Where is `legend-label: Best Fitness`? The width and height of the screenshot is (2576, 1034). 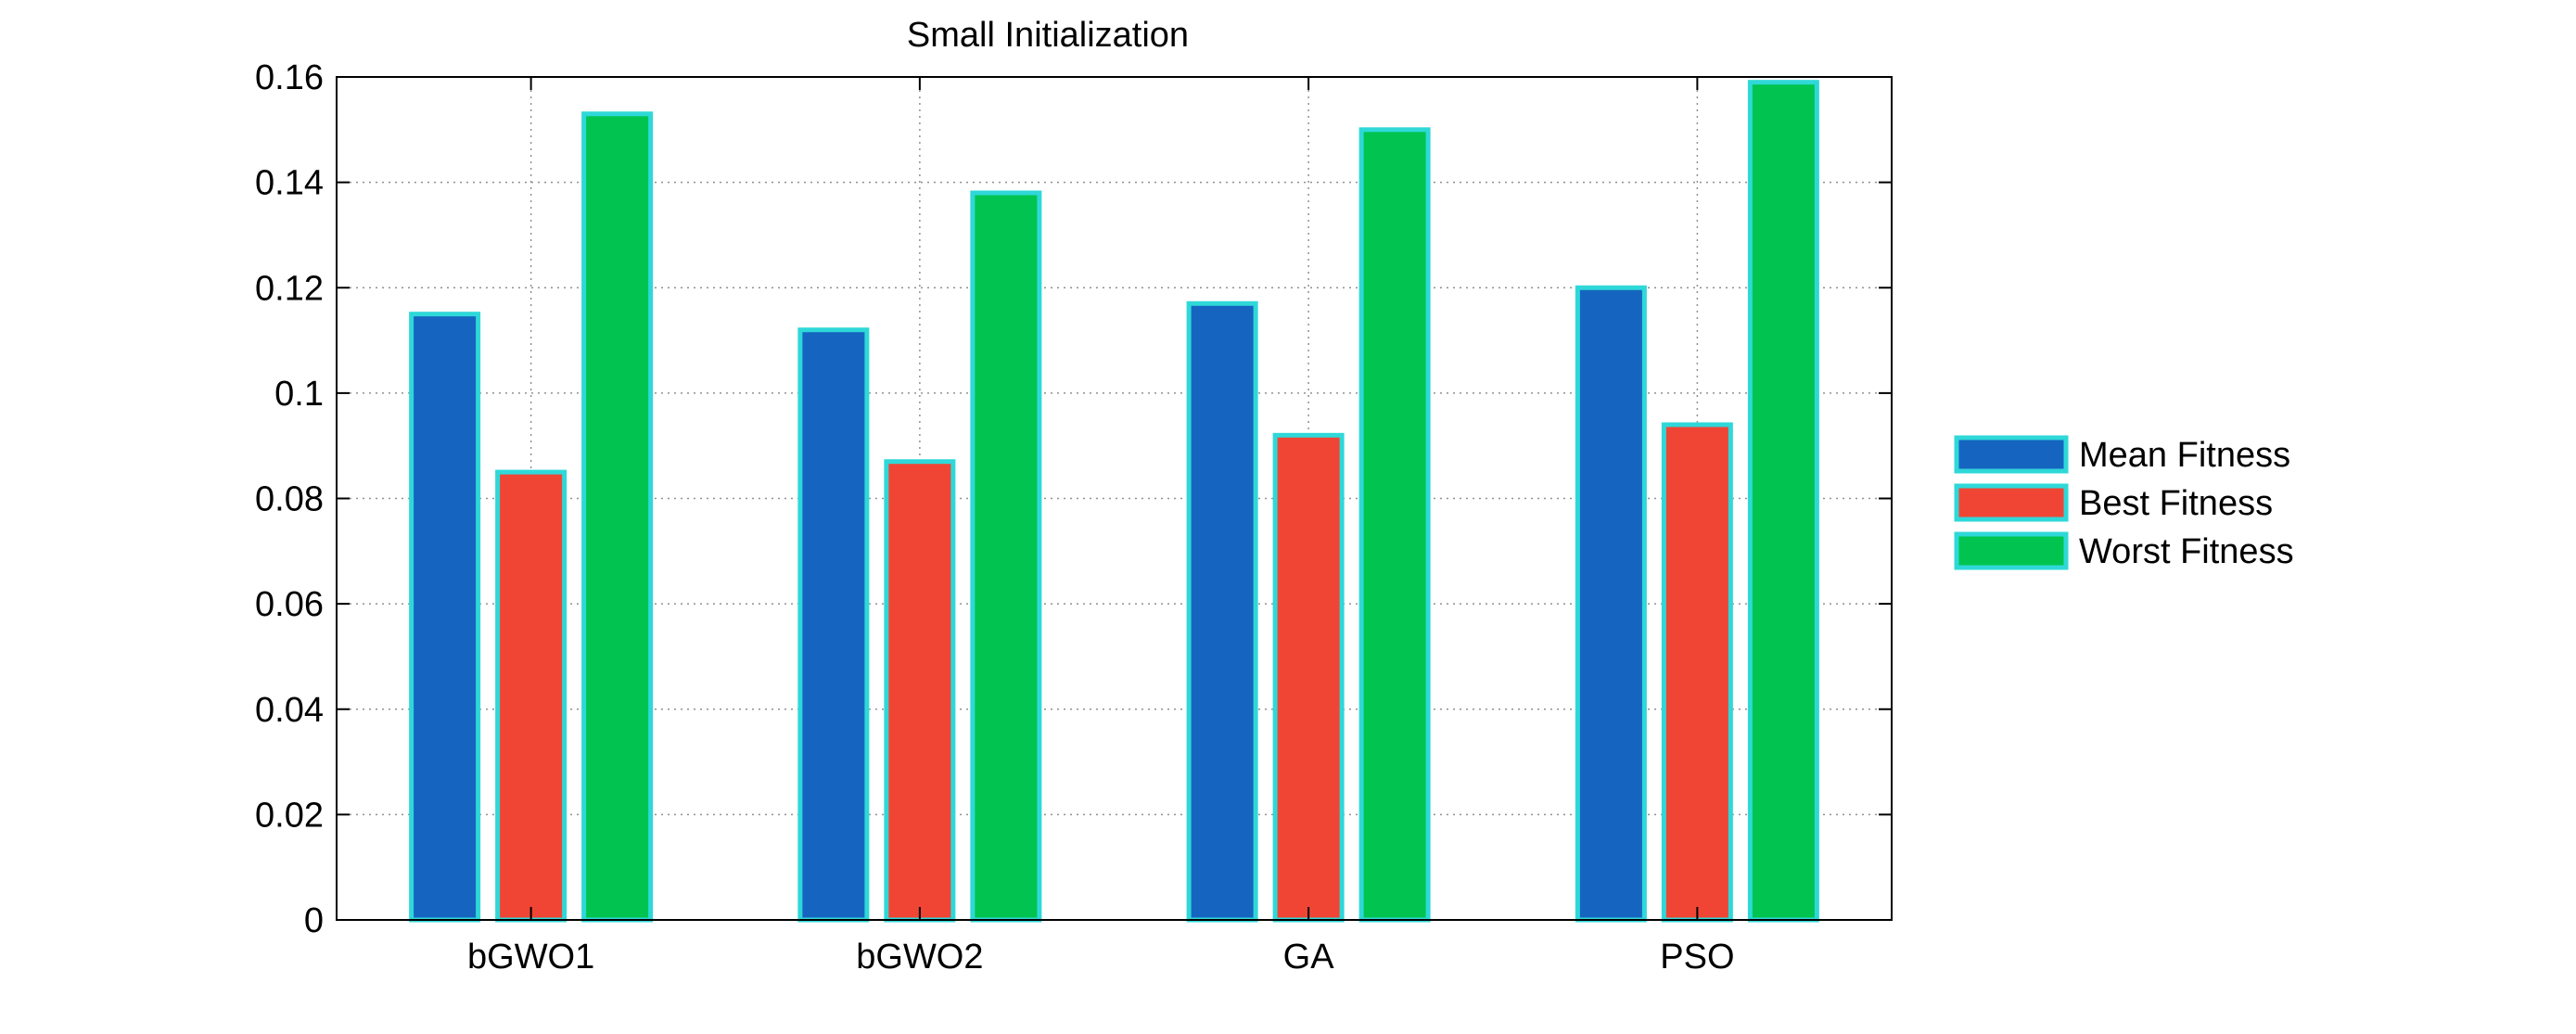 legend-label: Best Fitness is located at coordinates (2176, 503).